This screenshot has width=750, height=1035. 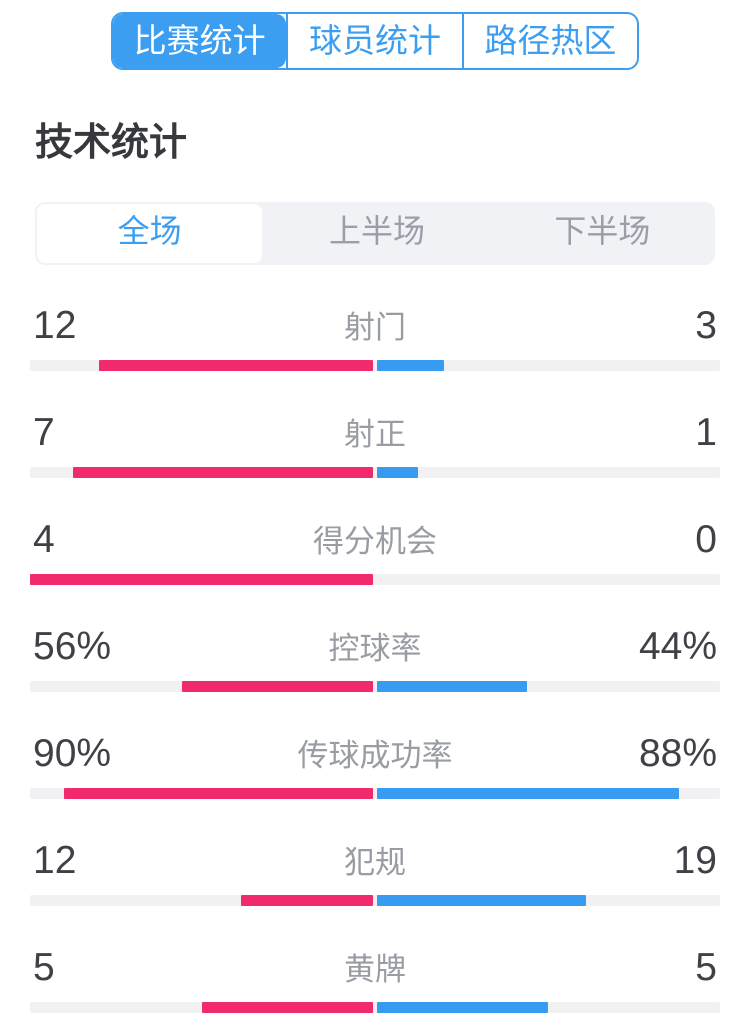 I want to click on stat-values: 12 射门 3, so click(x=375, y=326).